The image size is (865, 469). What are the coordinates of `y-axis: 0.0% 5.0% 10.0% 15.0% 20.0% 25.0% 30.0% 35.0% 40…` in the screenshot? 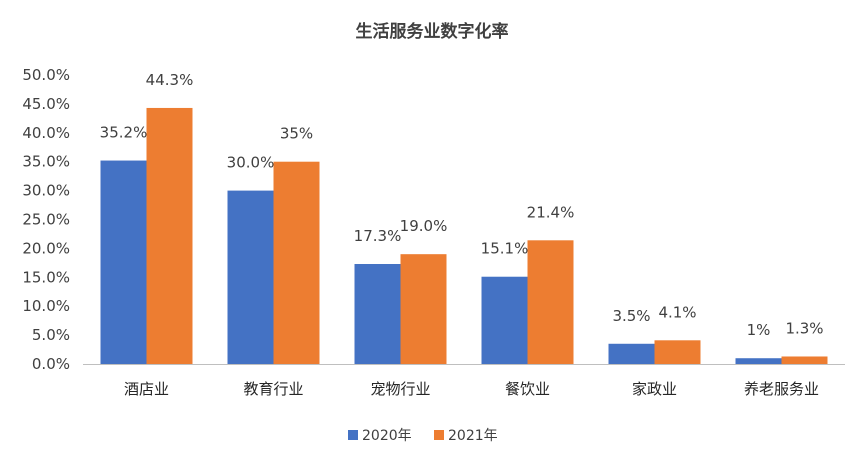 It's located at (46, 219).